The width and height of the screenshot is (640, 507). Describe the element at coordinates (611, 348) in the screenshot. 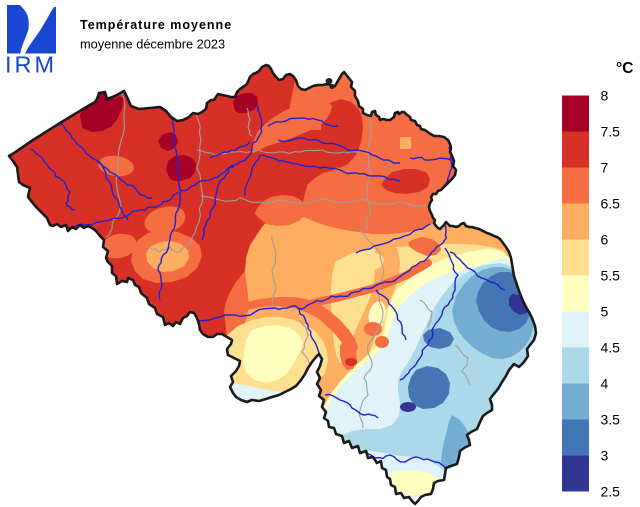

I see `svg-text: 4.5` at that location.